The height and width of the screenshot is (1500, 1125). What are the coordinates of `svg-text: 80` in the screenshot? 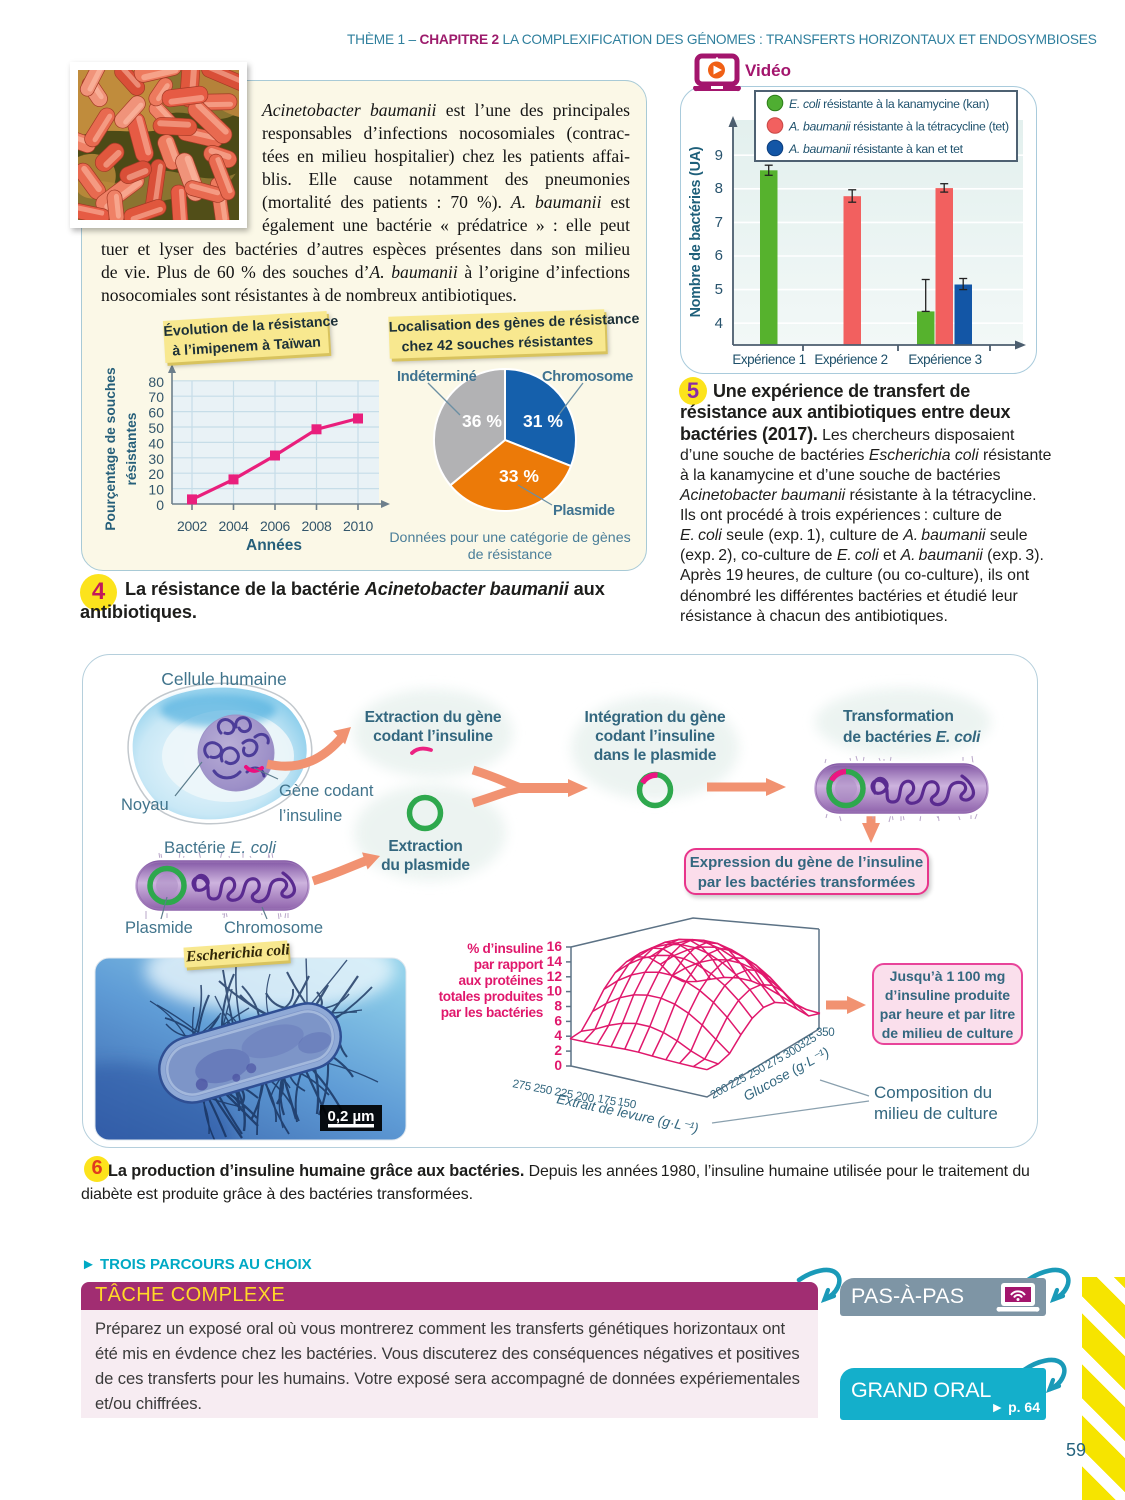 It's located at (156, 382).